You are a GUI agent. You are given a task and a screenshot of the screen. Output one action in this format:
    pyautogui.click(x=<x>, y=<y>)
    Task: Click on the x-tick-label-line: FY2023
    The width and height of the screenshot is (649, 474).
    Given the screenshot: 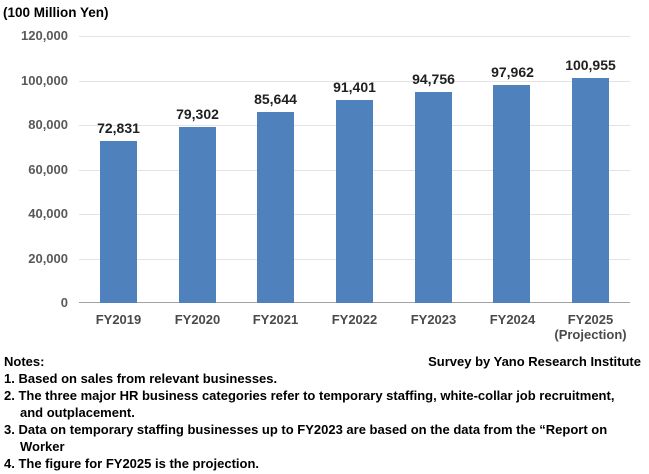 What is the action you would take?
    pyautogui.click(x=433, y=319)
    